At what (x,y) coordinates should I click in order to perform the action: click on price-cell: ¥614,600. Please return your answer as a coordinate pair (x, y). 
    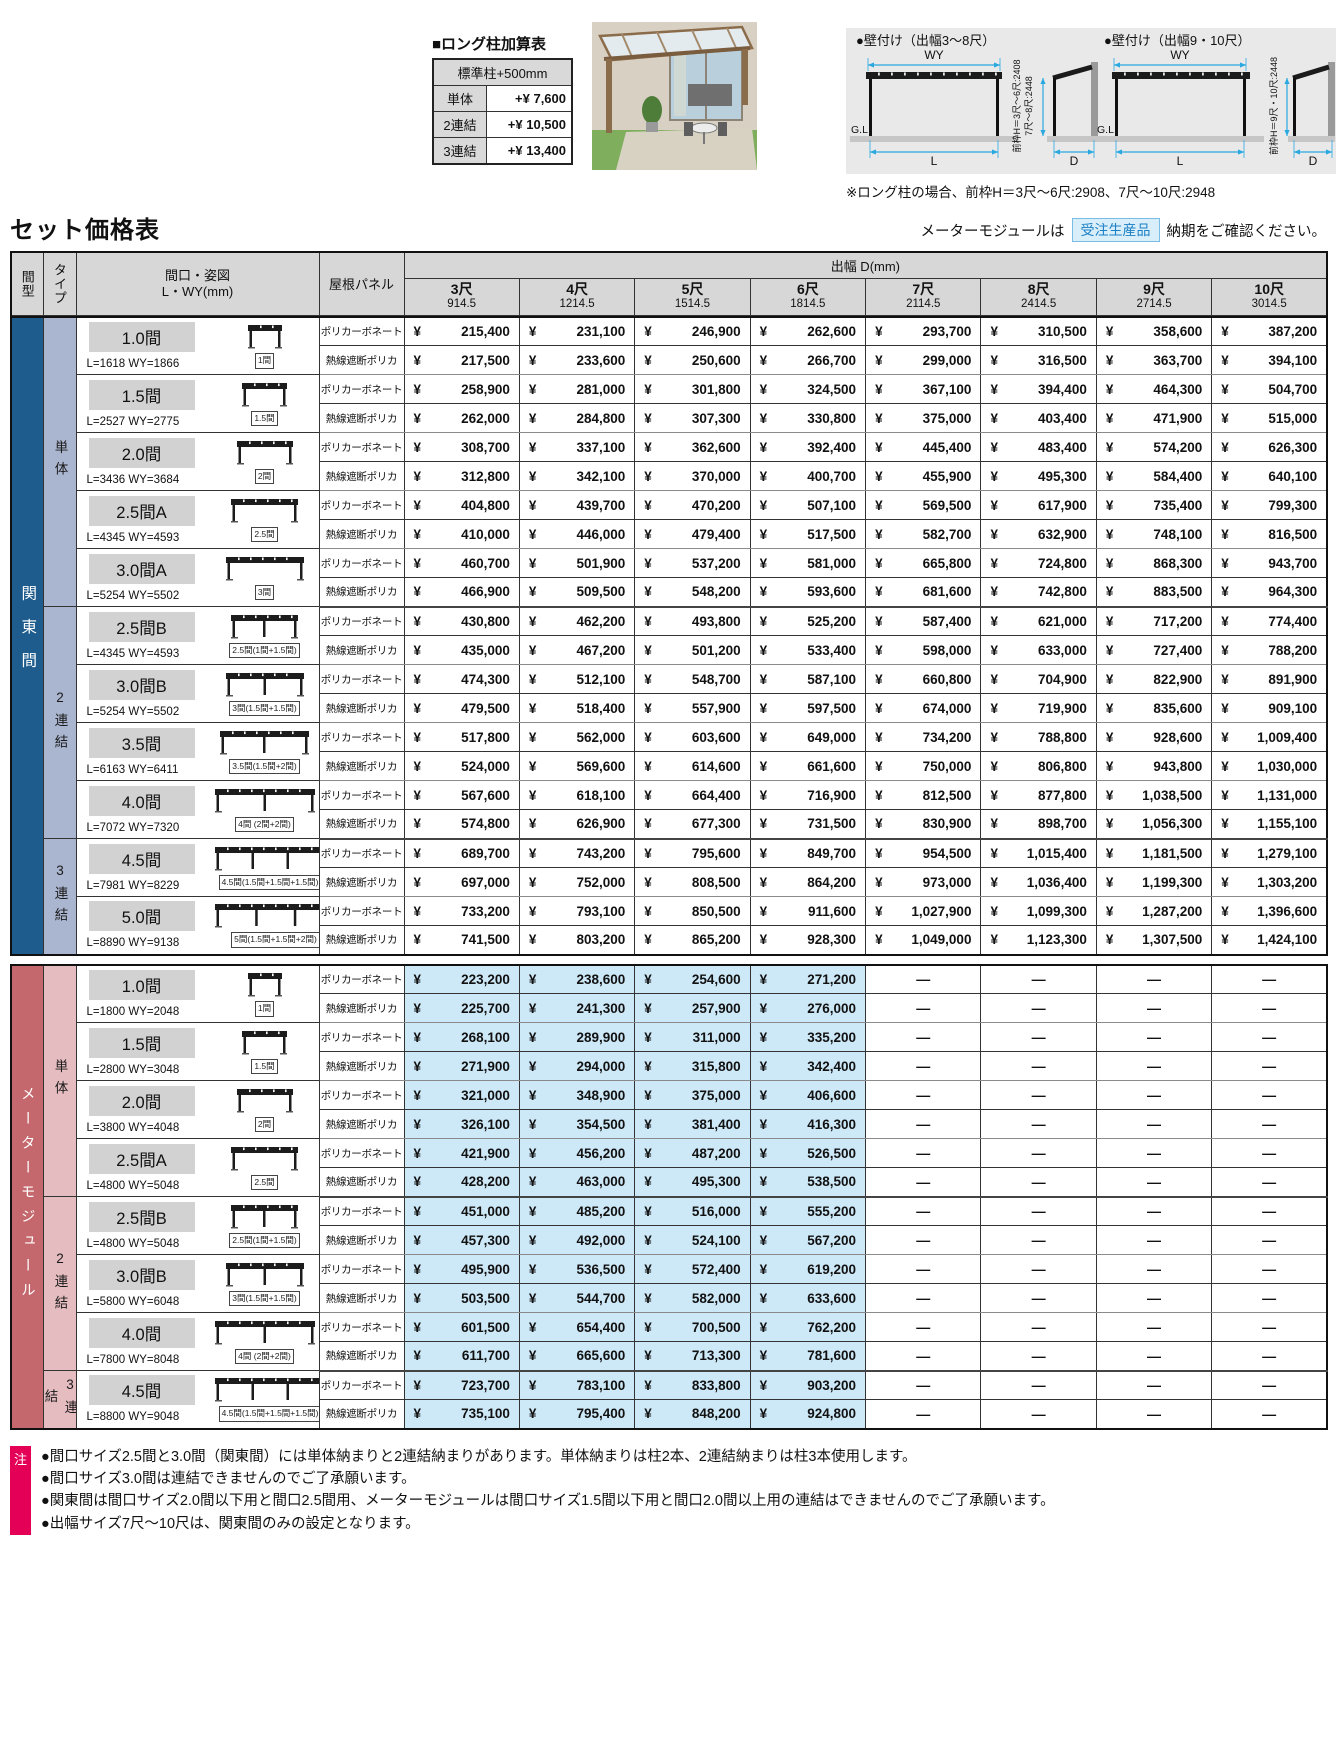
    Looking at the image, I should click on (692, 766).